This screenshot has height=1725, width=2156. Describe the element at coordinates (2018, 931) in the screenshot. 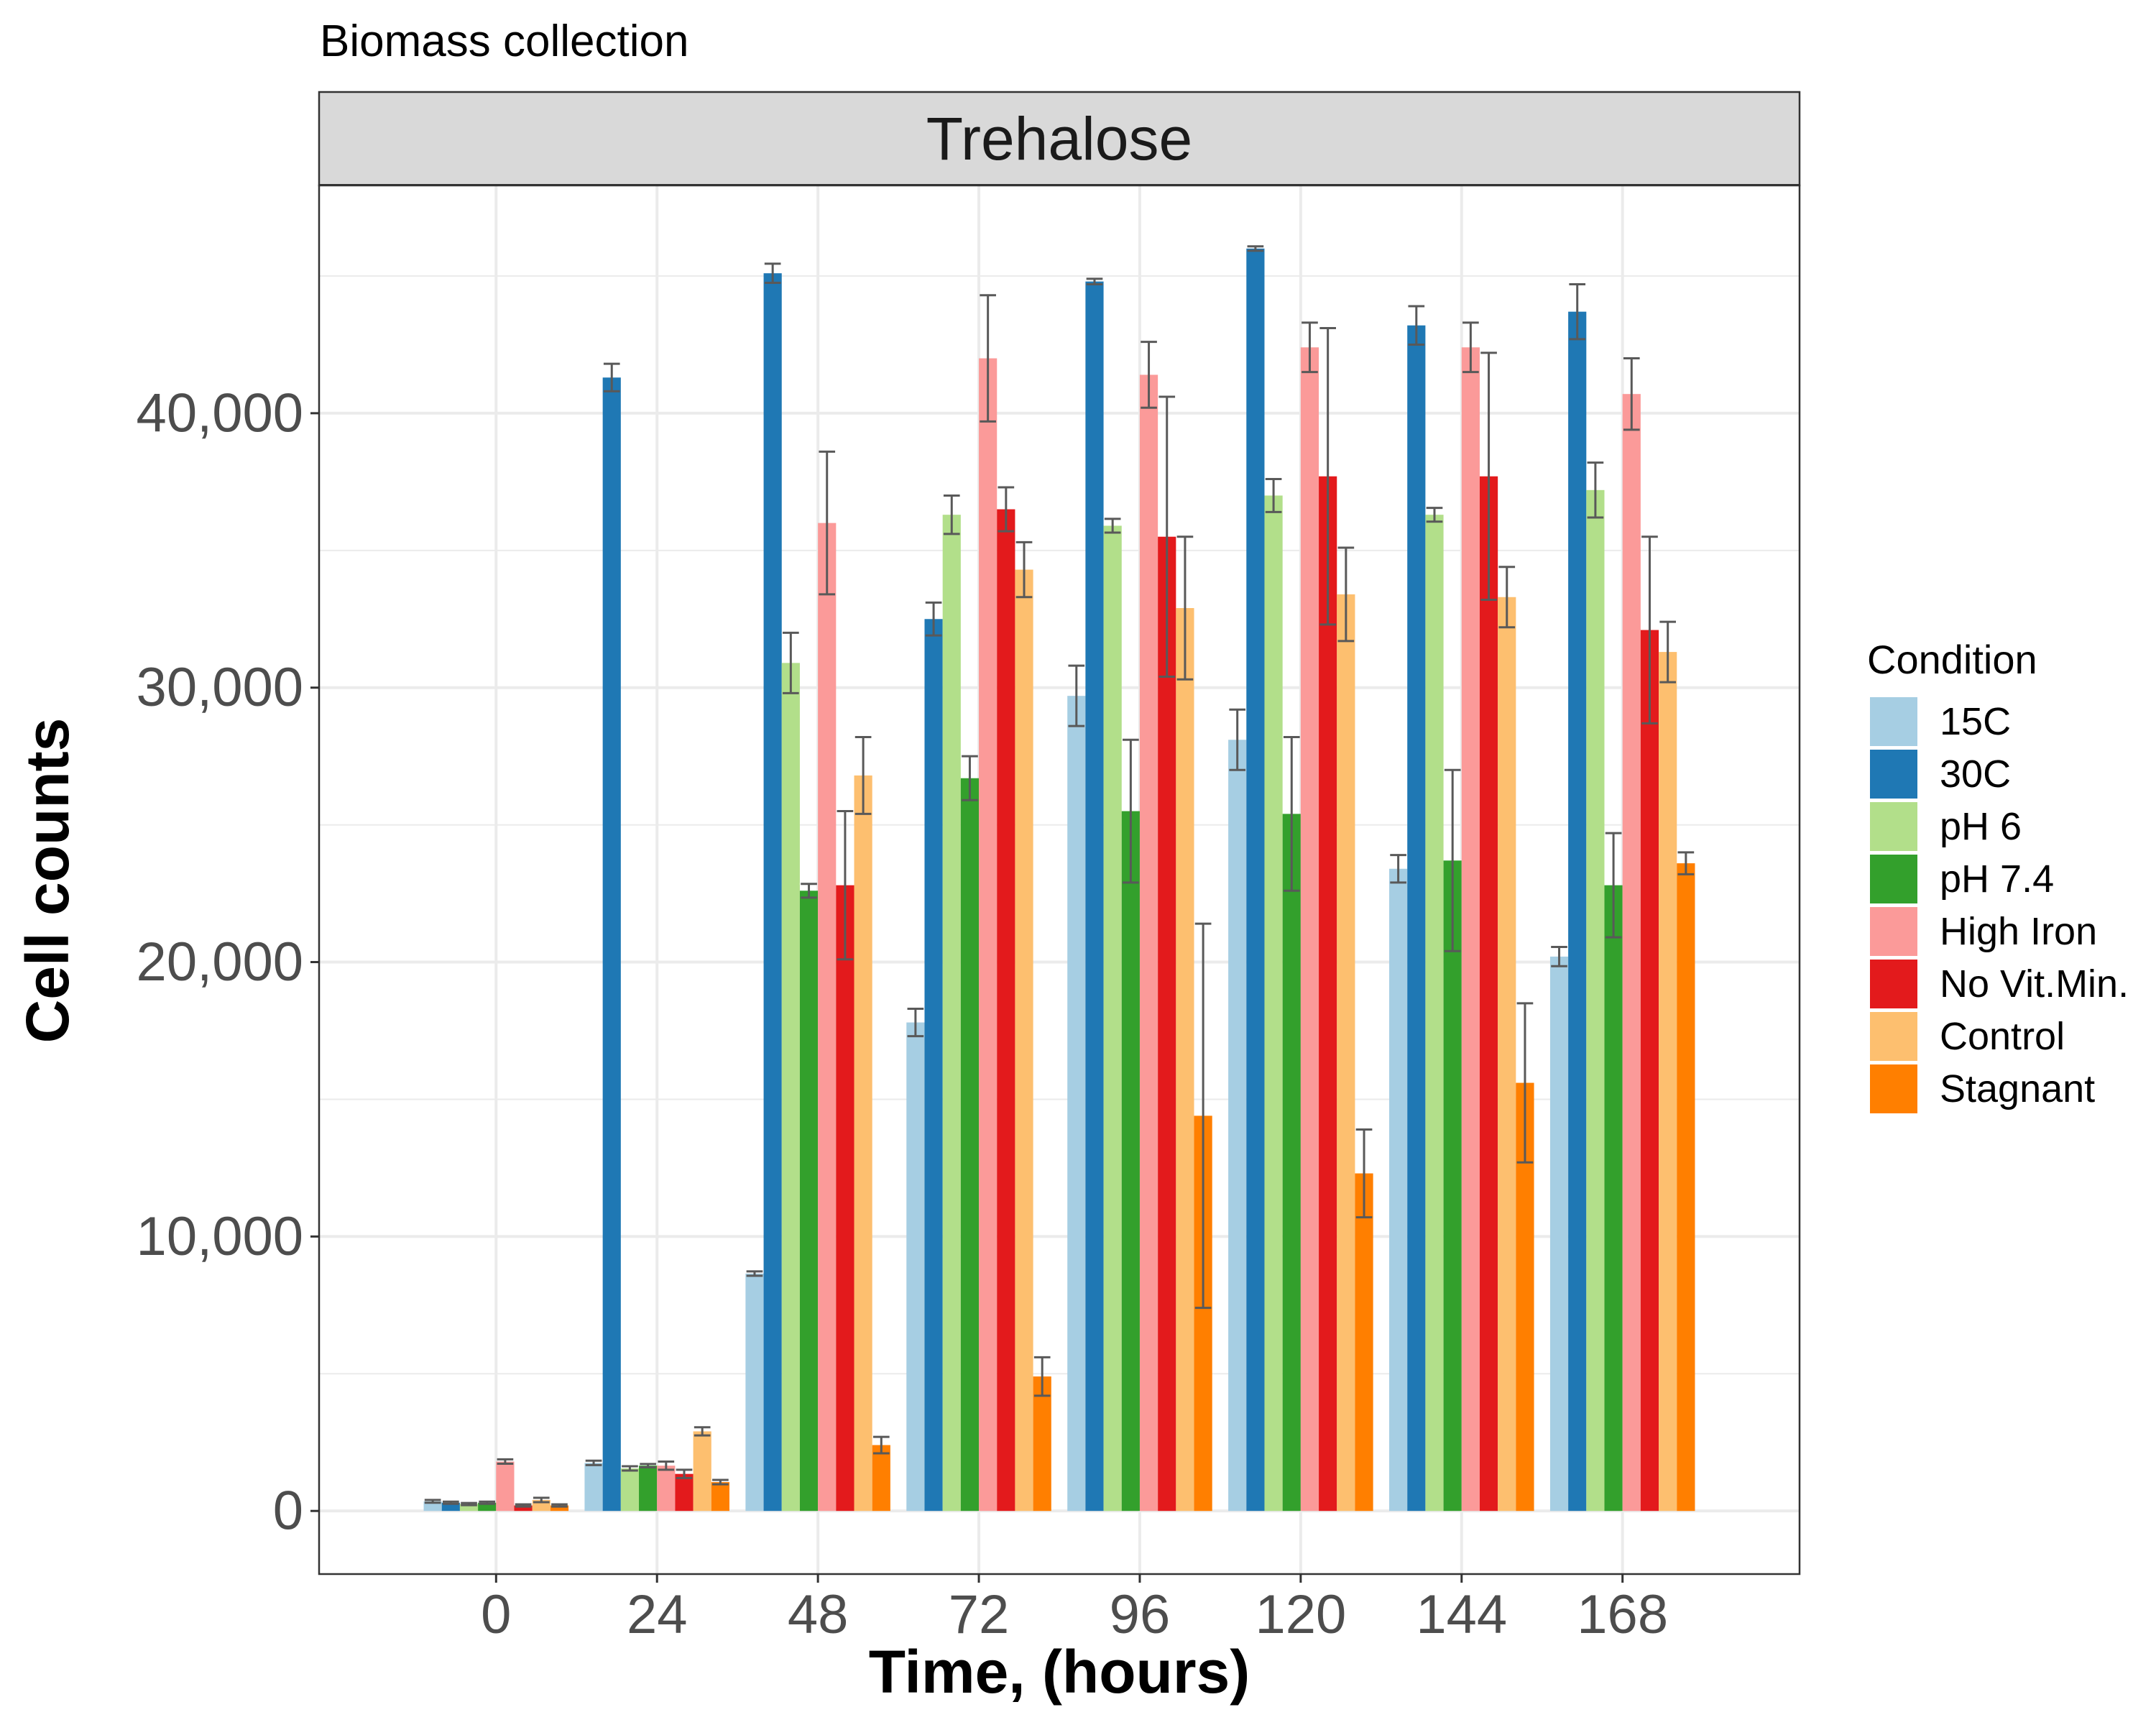

I see `legend-label: High Iron` at that location.